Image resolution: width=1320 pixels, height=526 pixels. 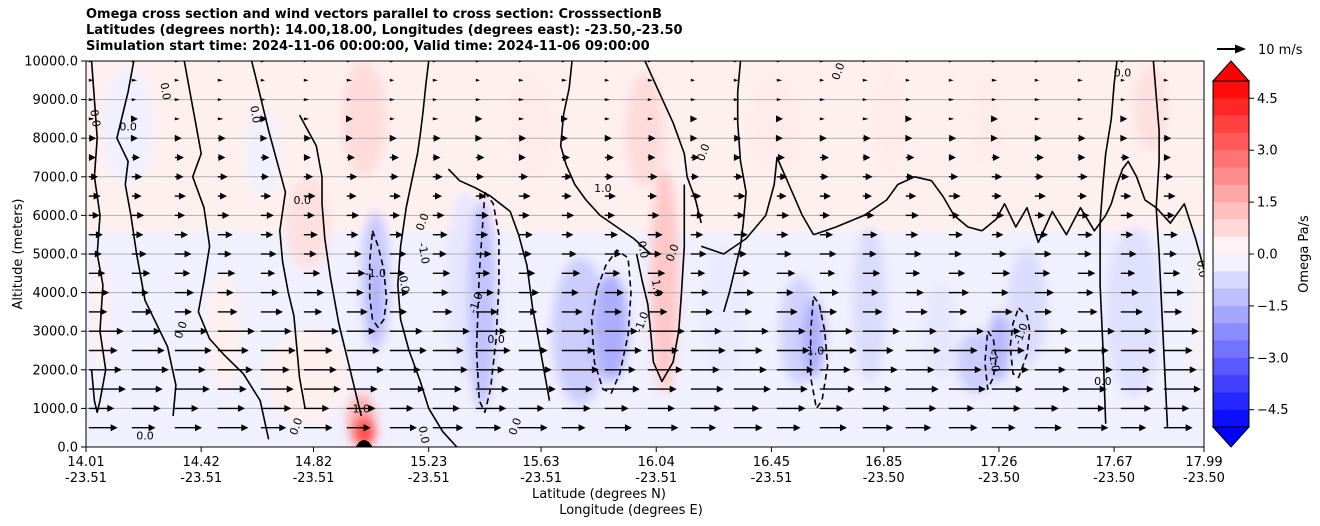 What do you see at coordinates (1123, 100) in the screenshot?
I see `wind-vector-r18-c24` at bounding box center [1123, 100].